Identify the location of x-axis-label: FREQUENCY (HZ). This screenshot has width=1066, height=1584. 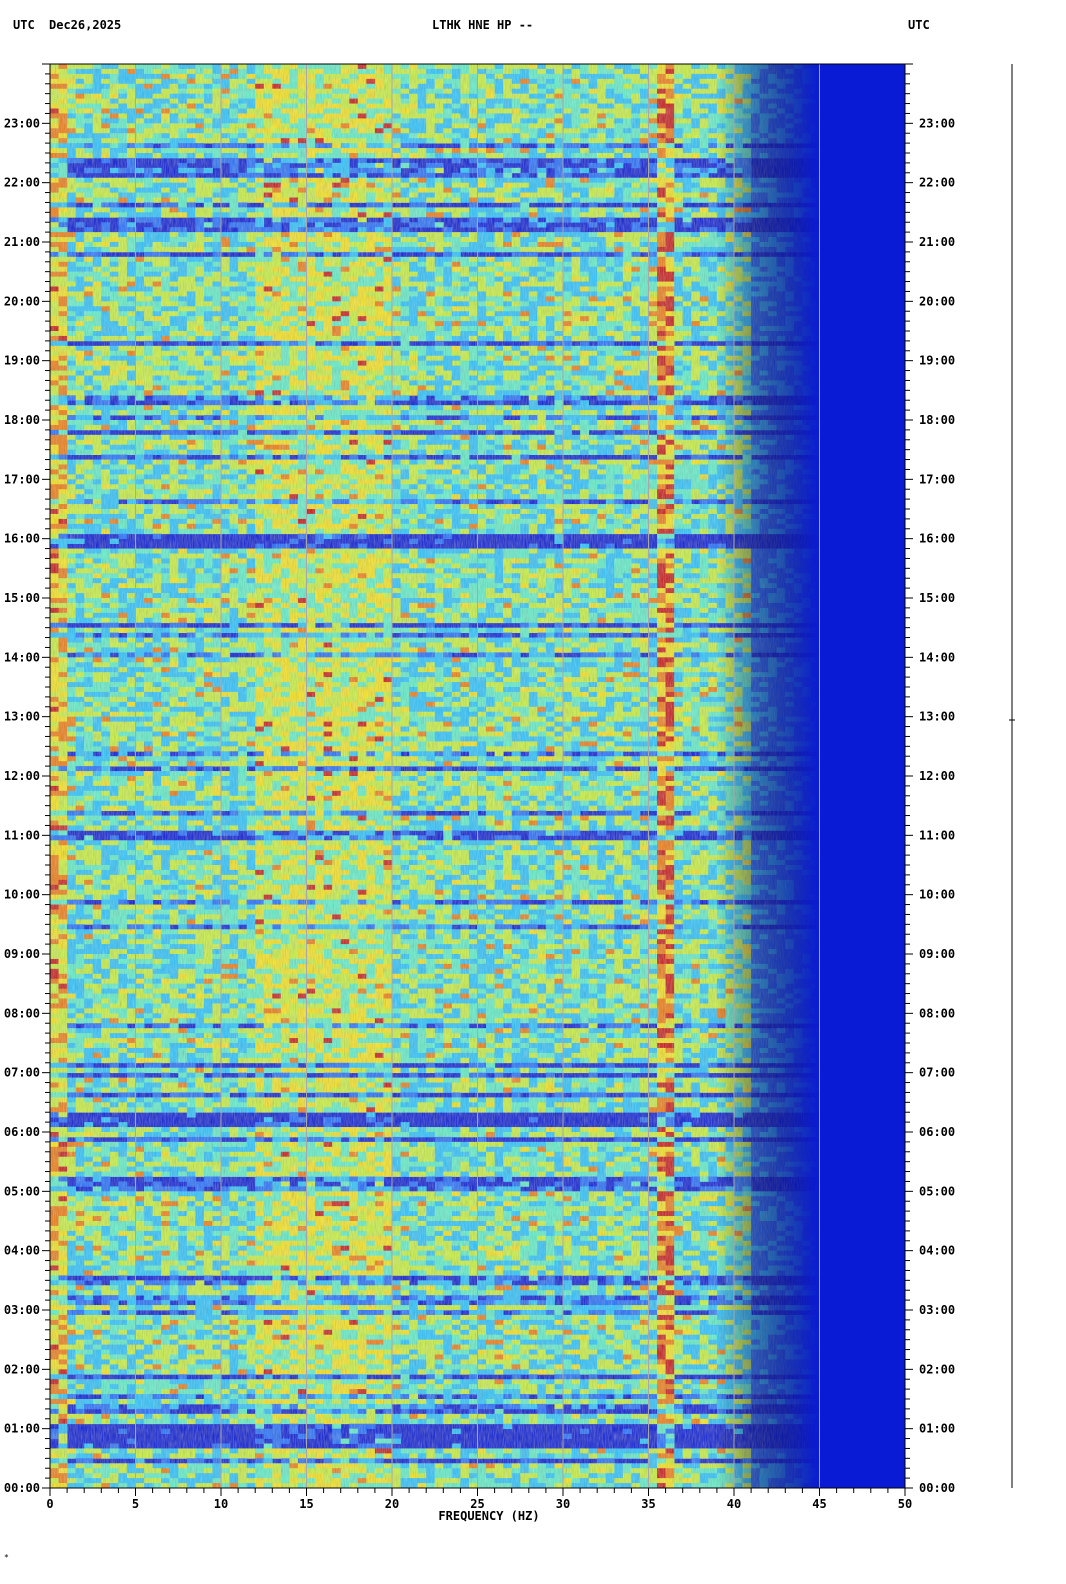
(488, 1516).